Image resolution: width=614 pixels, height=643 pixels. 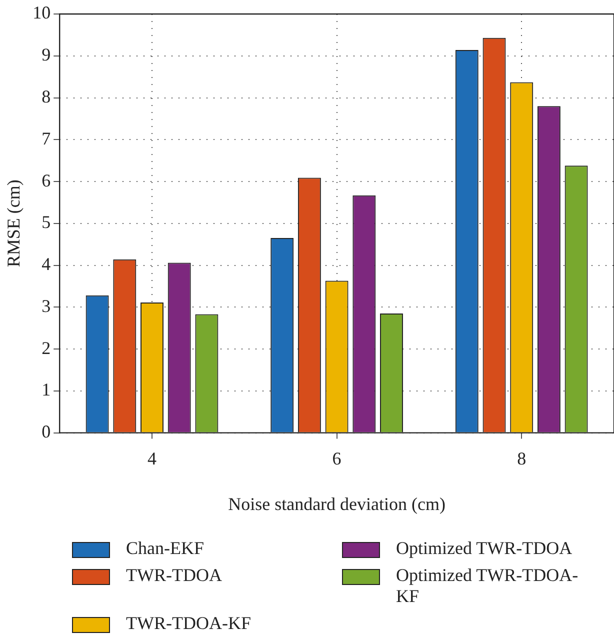 I want to click on y-tick-label: 10, so click(x=41, y=12).